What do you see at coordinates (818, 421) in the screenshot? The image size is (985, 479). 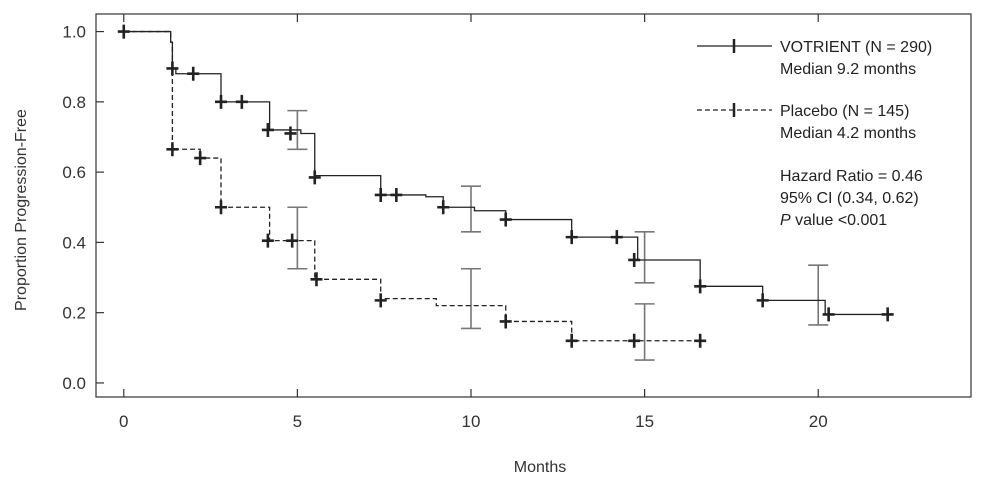 I see `x-tick-label: 20` at bounding box center [818, 421].